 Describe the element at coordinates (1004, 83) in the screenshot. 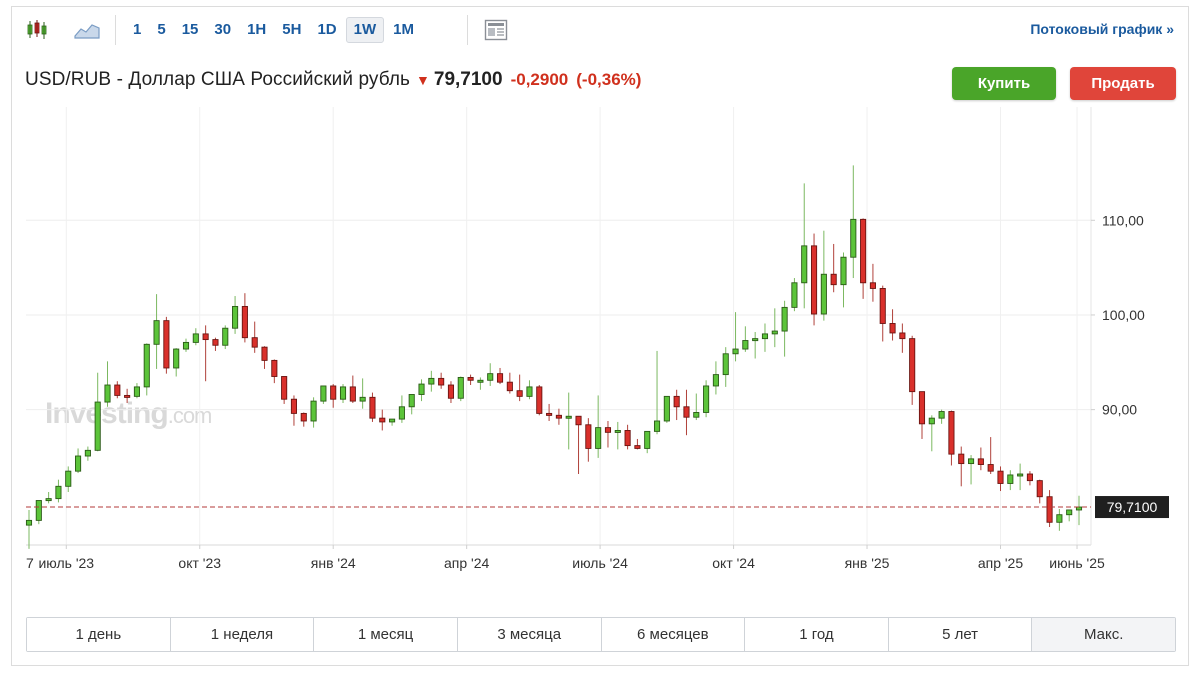

I see `buy-button: Купить` at that location.